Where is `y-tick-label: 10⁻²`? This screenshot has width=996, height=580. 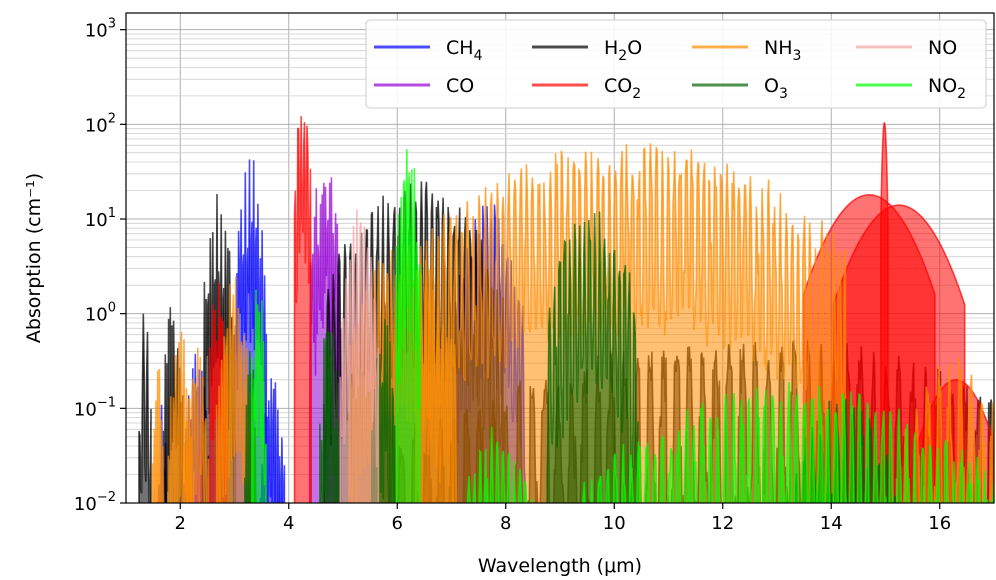 y-tick-label: 10⁻² is located at coordinates (95, 502).